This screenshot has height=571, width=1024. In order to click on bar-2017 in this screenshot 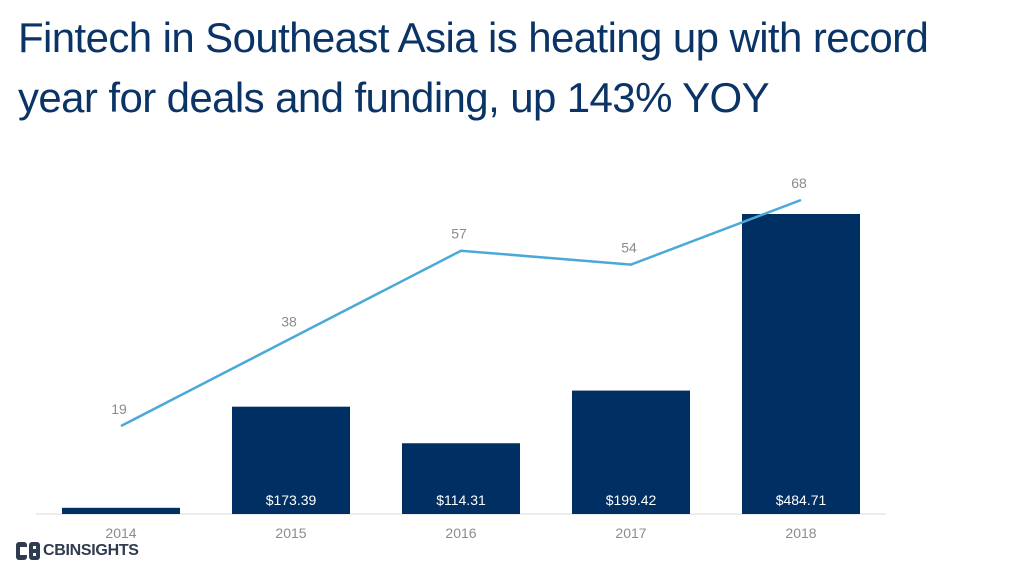, I will do `click(631, 452)`.